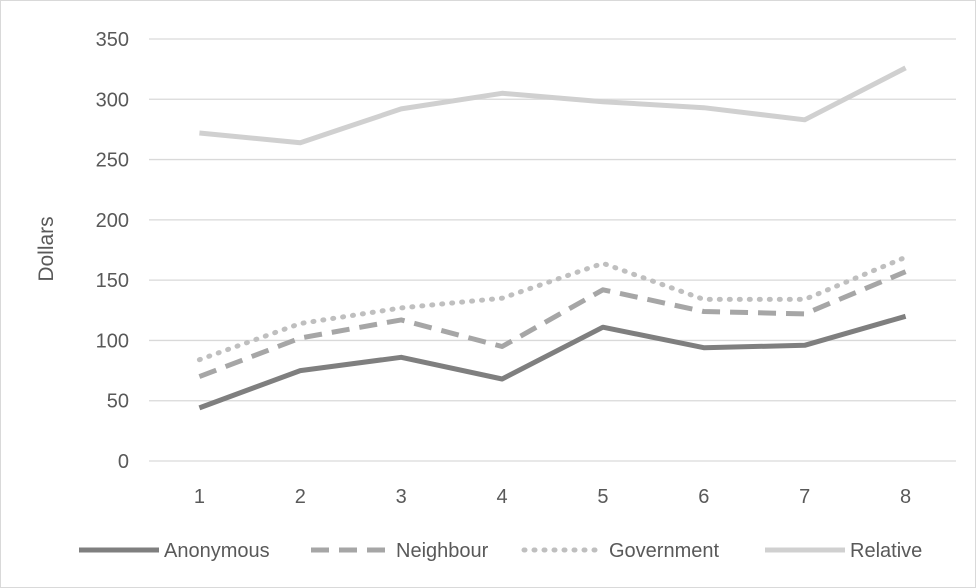  I want to click on y-tick-label: 50, so click(118, 402).